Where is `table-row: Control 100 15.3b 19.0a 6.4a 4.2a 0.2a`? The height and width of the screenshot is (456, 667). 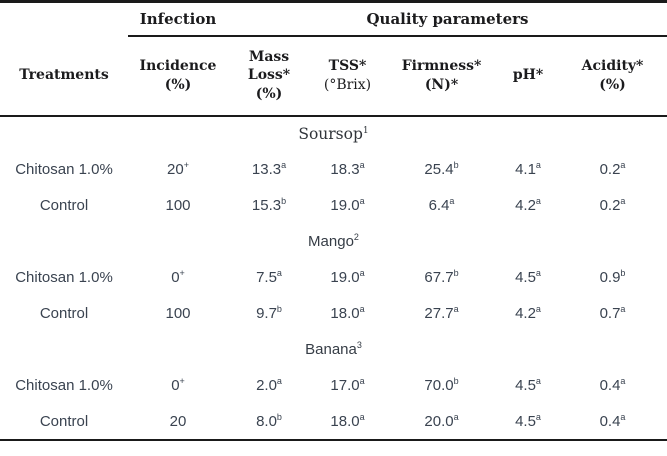
table-row: Control 100 15.3b 19.0a 6.4a 4.2a 0.2a is located at coordinates (333, 206).